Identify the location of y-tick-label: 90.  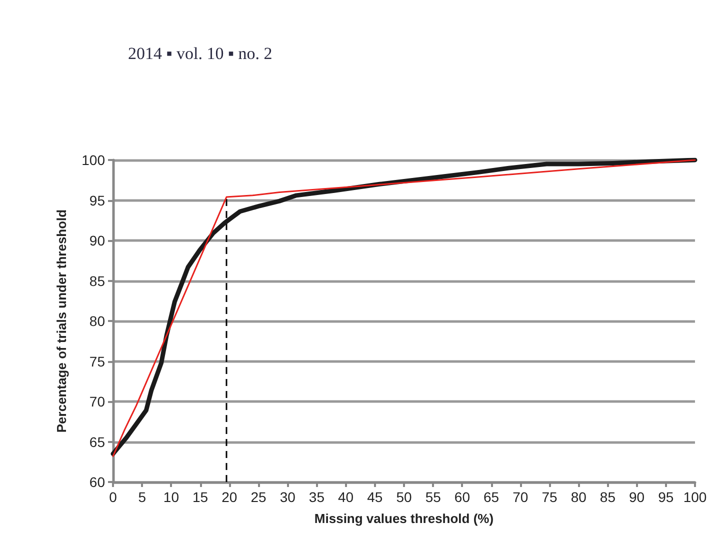
(97, 240).